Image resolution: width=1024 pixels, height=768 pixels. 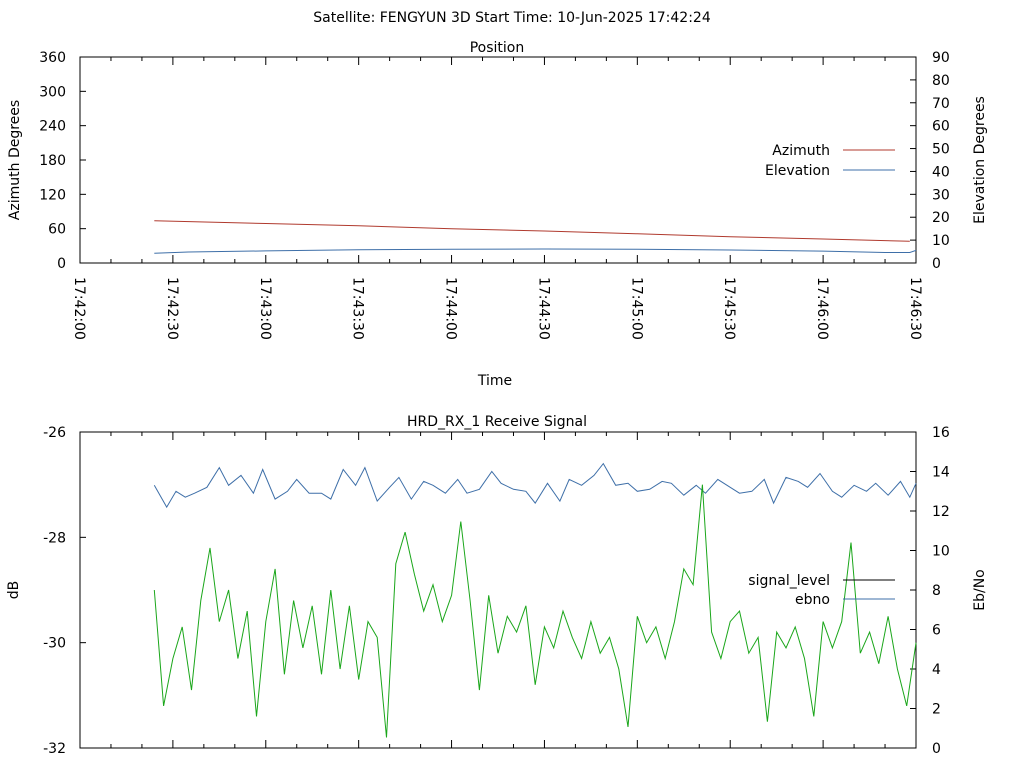 I want to click on time-axis-label: Time, so click(x=494, y=381).